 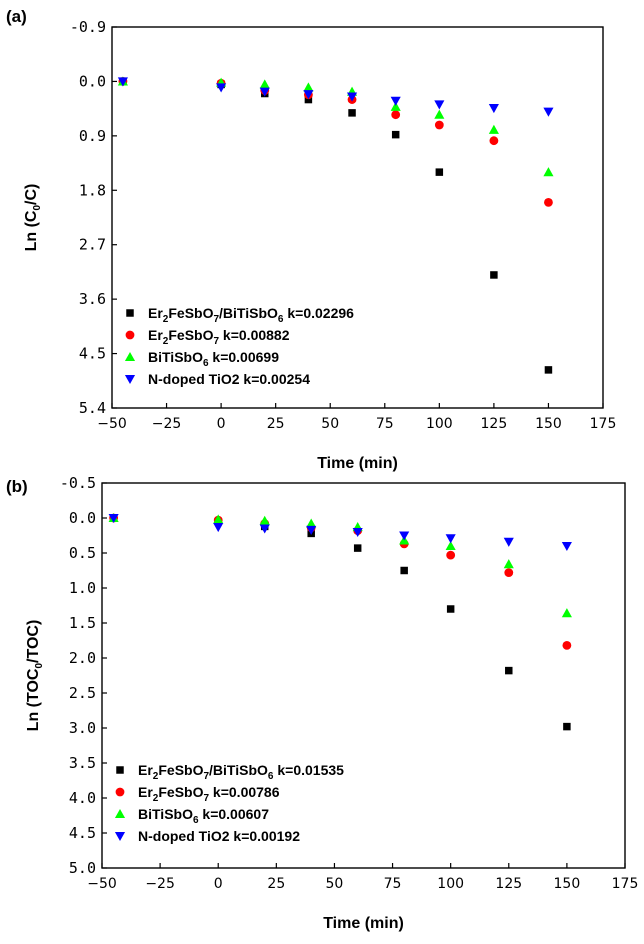 I want to click on y-tick-label: -0.9, so click(x=88, y=27).